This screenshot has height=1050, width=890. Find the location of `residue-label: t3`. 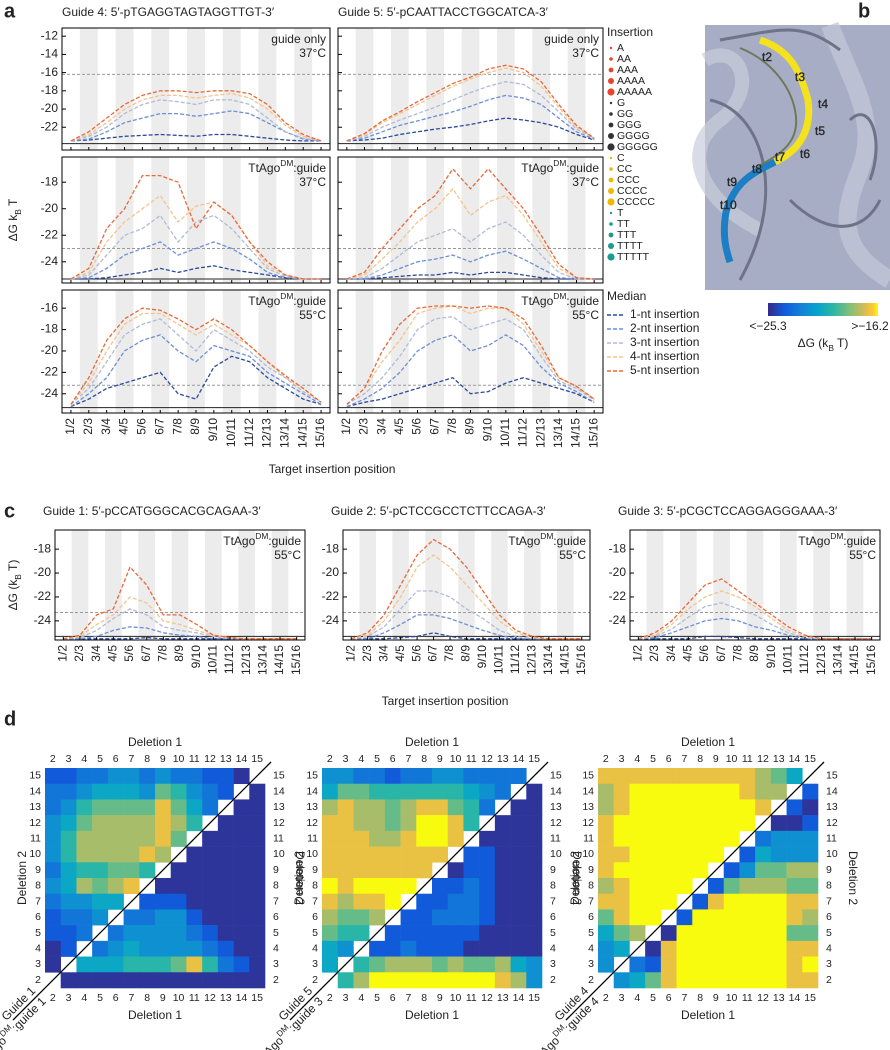

residue-label: t3 is located at coordinates (800, 77).